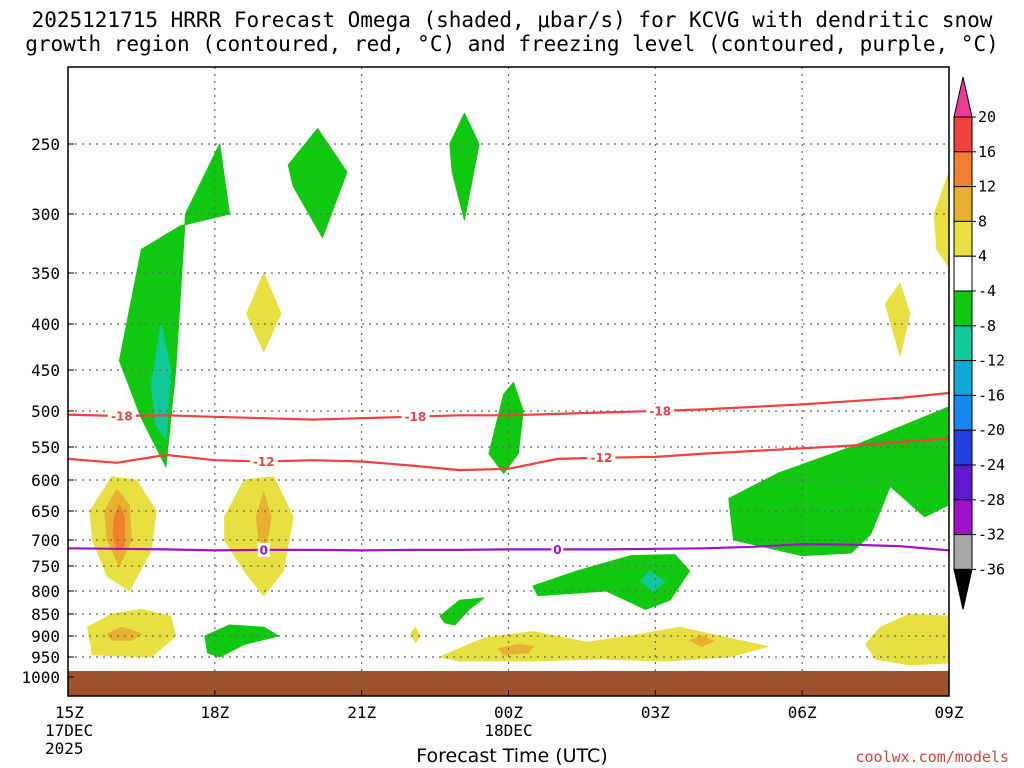 This screenshot has height=768, width=1024. I want to click on freezing-level-line, so click(508, 547).